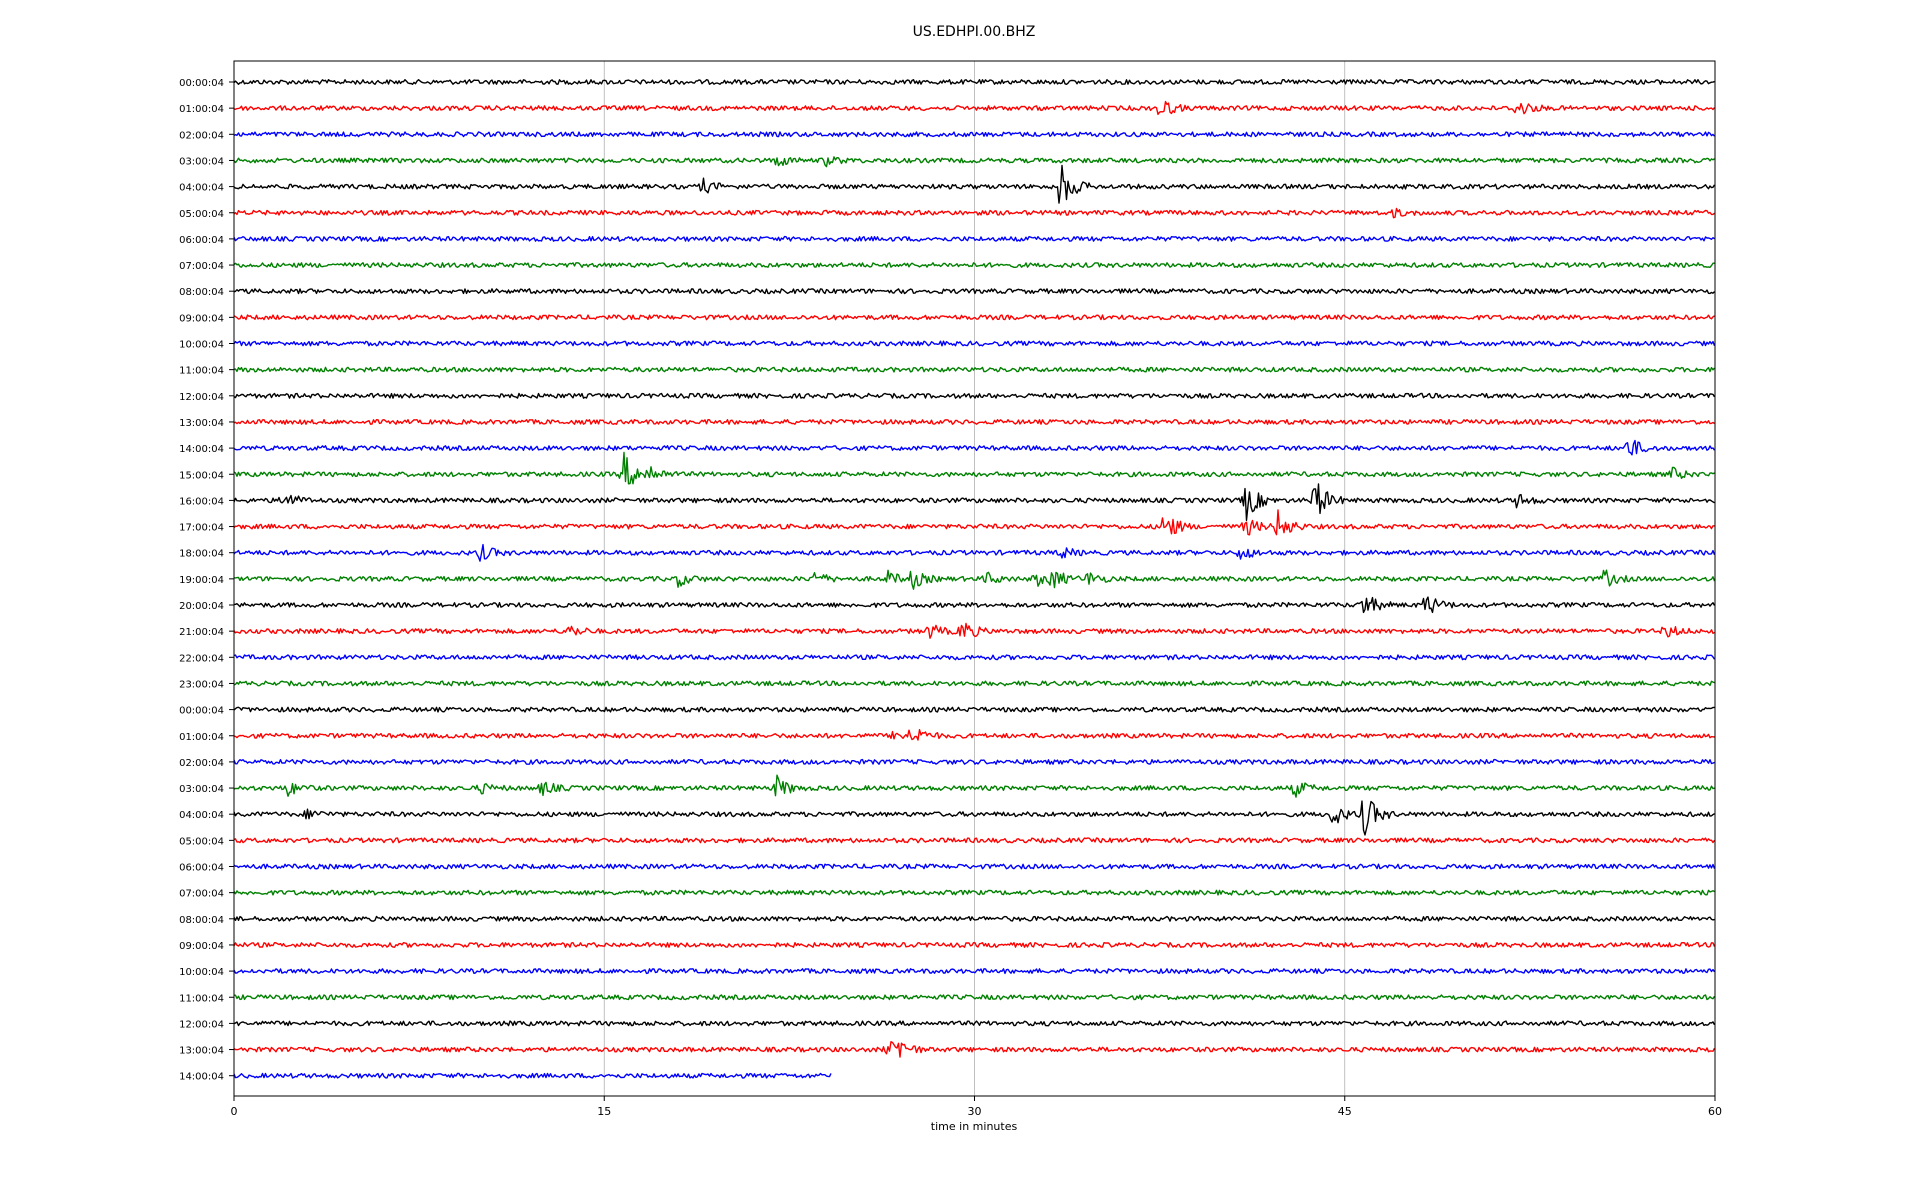 The width and height of the screenshot is (1920, 1200). What do you see at coordinates (201, 580) in the screenshot?
I see `row-time-label: 19:00:04` at bounding box center [201, 580].